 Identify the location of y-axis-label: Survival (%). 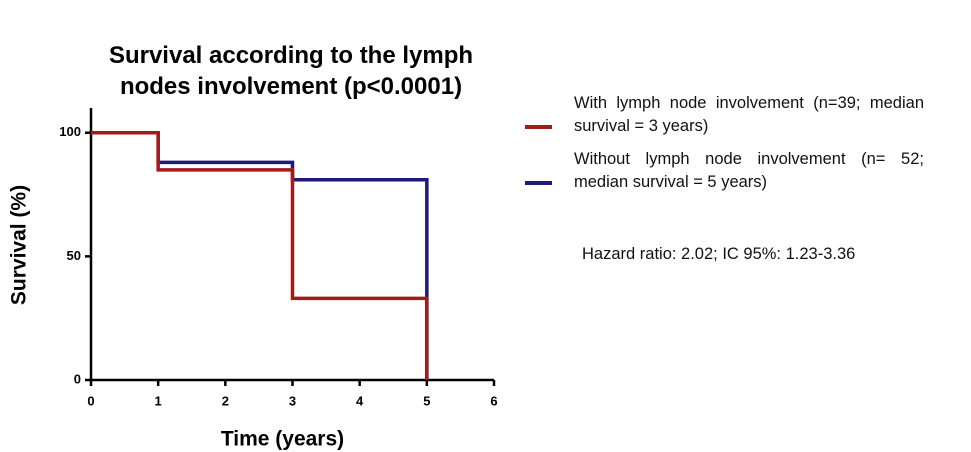
(19, 245).